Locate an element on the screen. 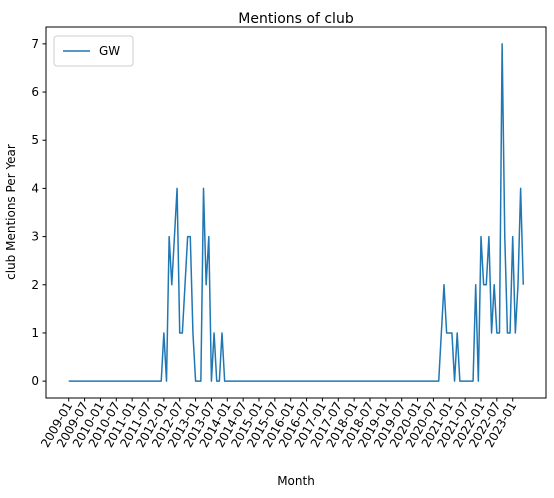 The image size is (554, 498). chart-title: Mentions of club is located at coordinates (296, 19).